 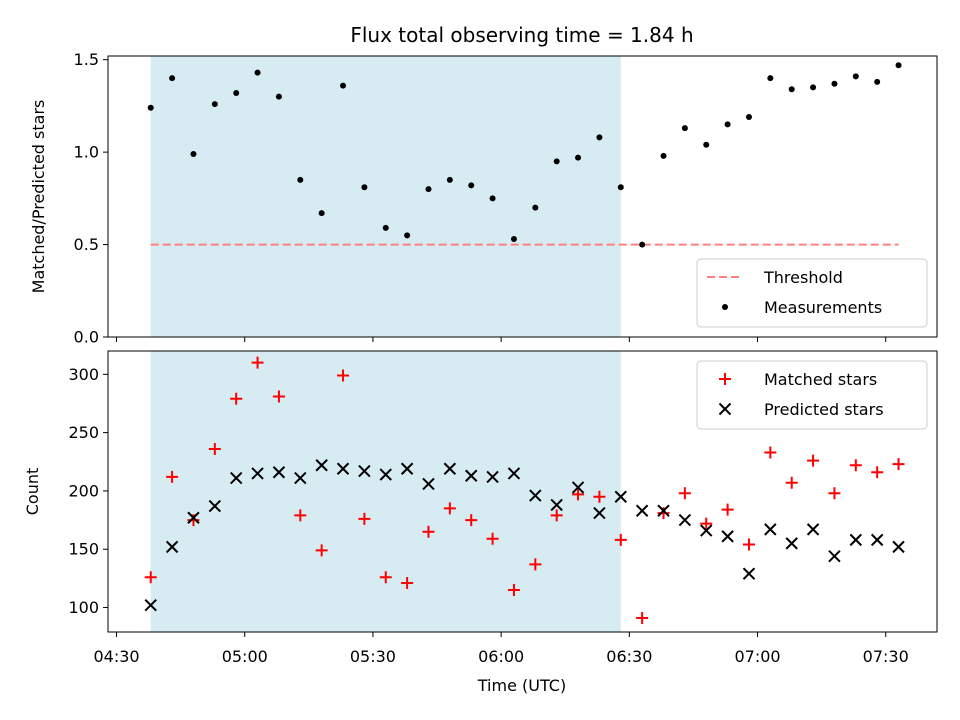 What do you see at coordinates (83, 432) in the screenshot?
I see `y-tick-label: 250` at bounding box center [83, 432].